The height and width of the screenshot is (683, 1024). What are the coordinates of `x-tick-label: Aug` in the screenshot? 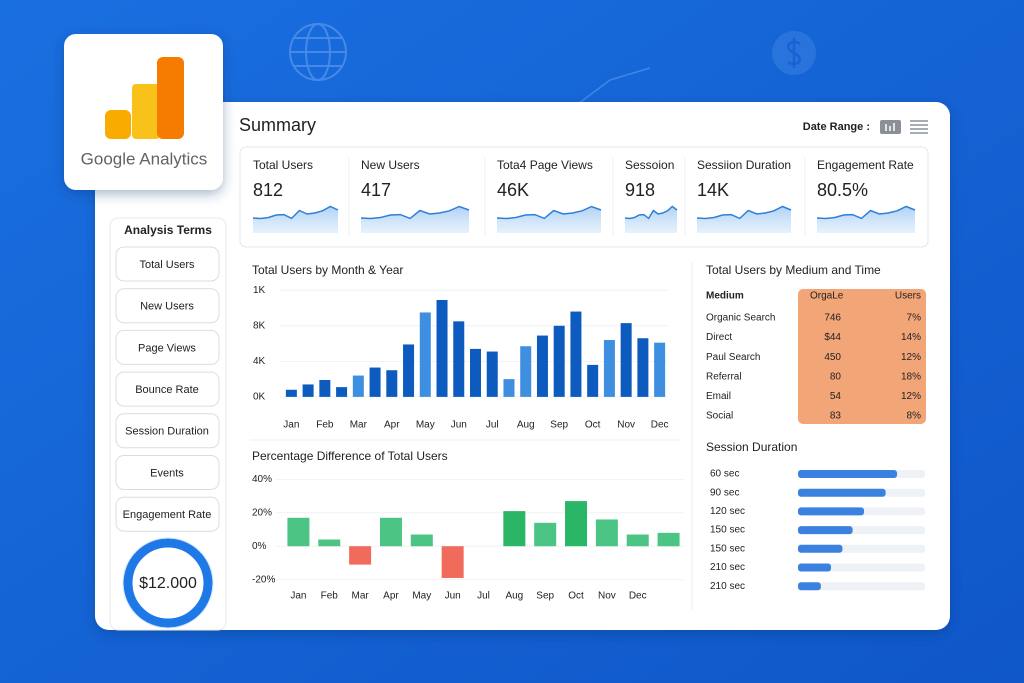 It's located at (514, 596).